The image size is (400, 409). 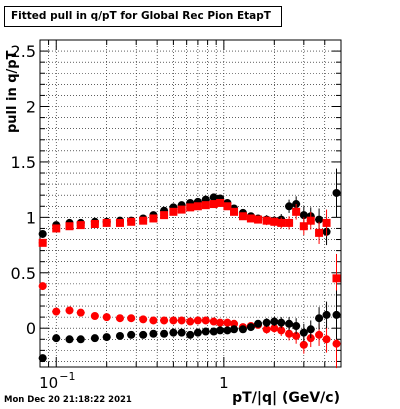 What do you see at coordinates (224, 383) in the screenshot?
I see `x-tick-label: 1` at bounding box center [224, 383].